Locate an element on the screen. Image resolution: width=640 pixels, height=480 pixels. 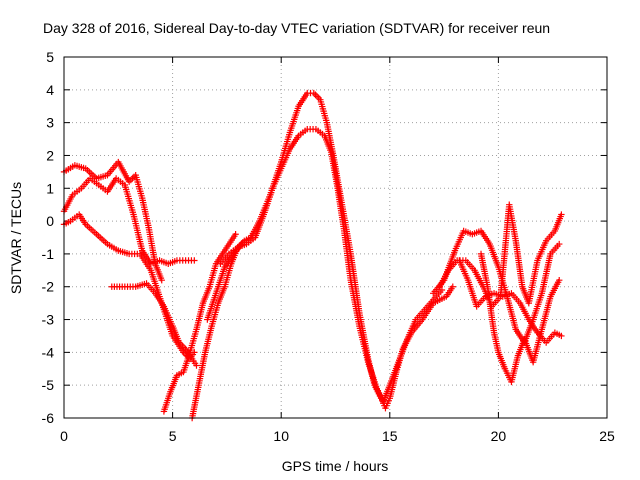
y-tick-label: 1 is located at coordinates (50, 188).